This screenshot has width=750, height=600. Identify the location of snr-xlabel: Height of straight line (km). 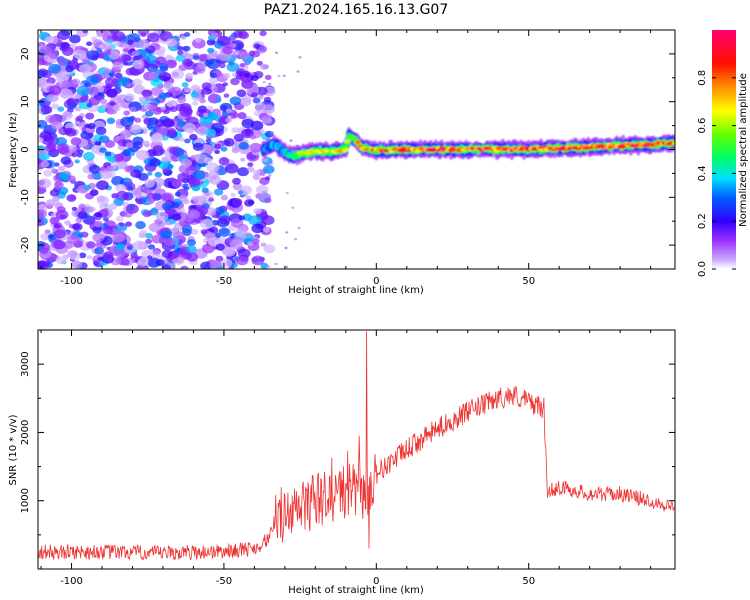
(356, 590).